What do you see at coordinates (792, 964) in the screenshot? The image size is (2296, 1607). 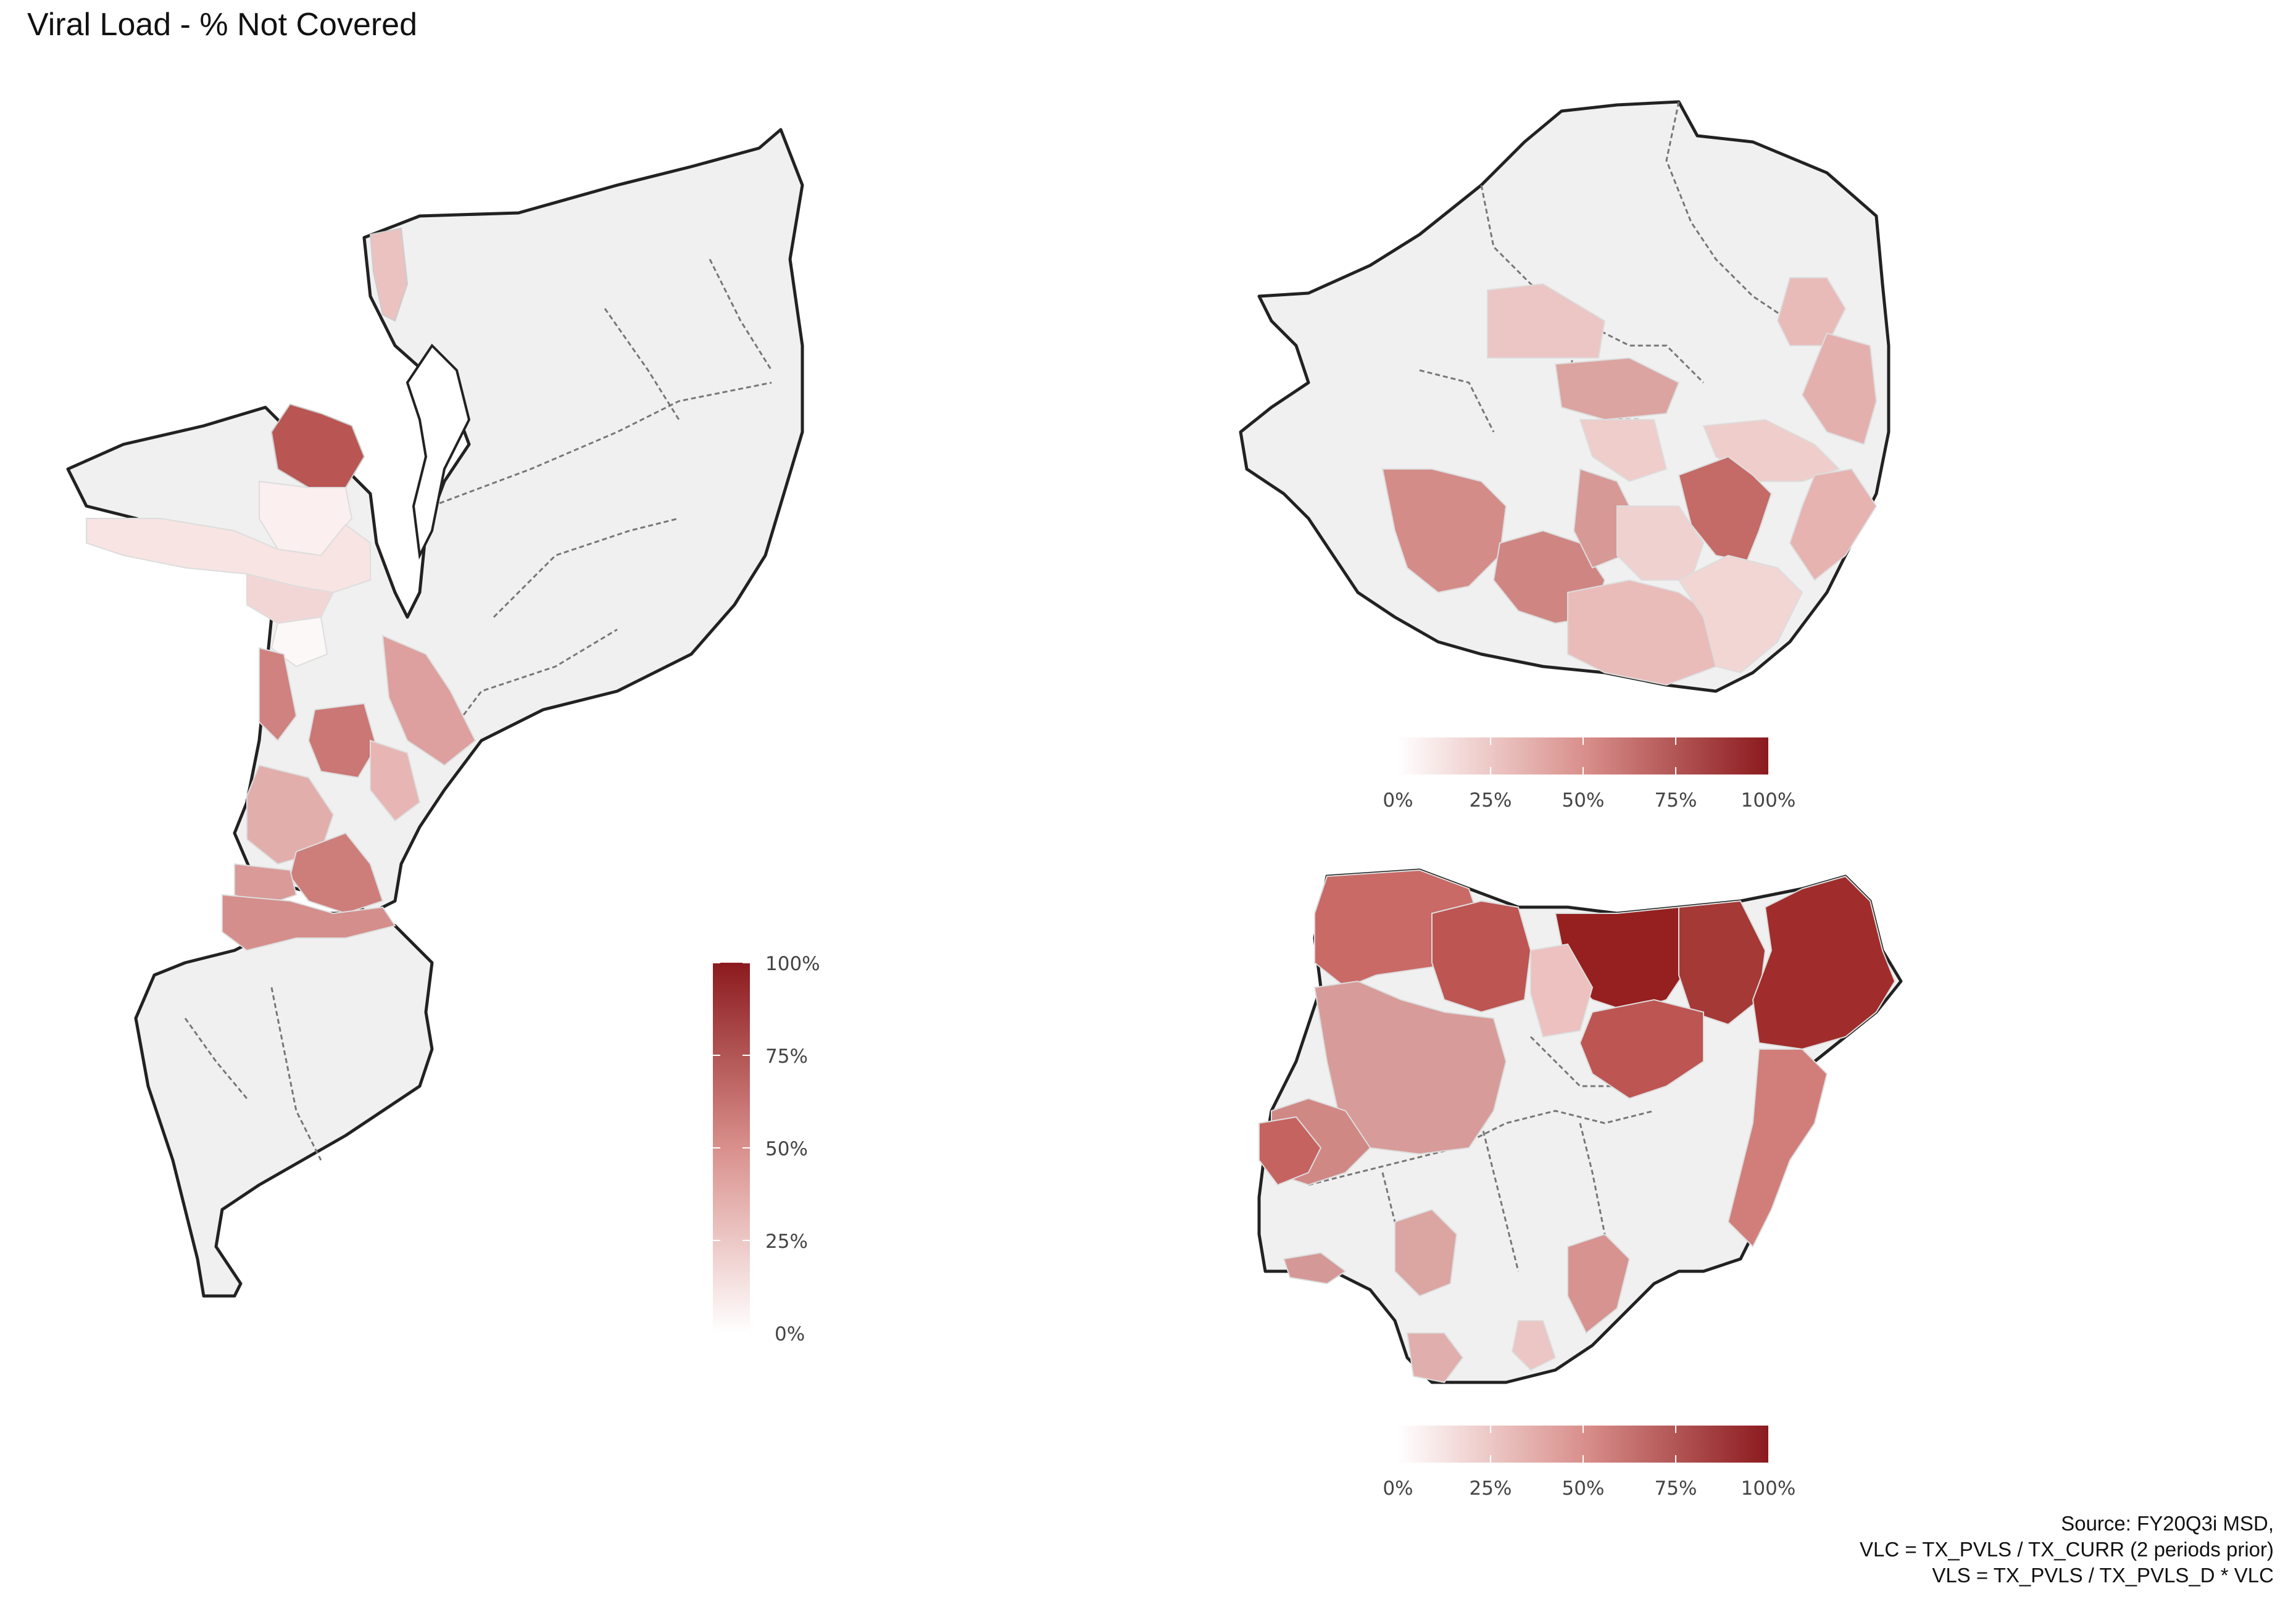 I see `mozambique-legend-label-100: 100%` at bounding box center [792, 964].